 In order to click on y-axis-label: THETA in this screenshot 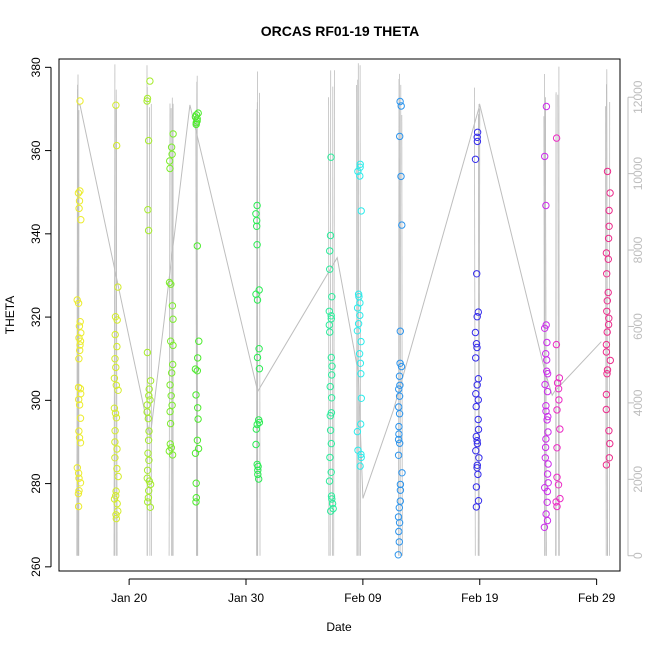, I will do `click(10, 315)`.